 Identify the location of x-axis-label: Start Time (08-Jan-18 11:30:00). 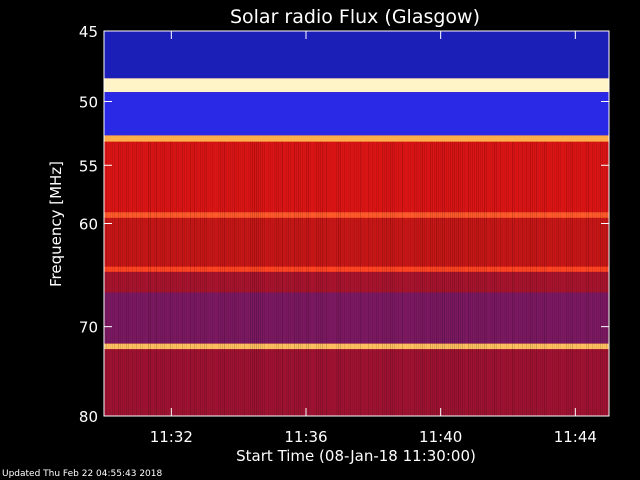
(356, 456).